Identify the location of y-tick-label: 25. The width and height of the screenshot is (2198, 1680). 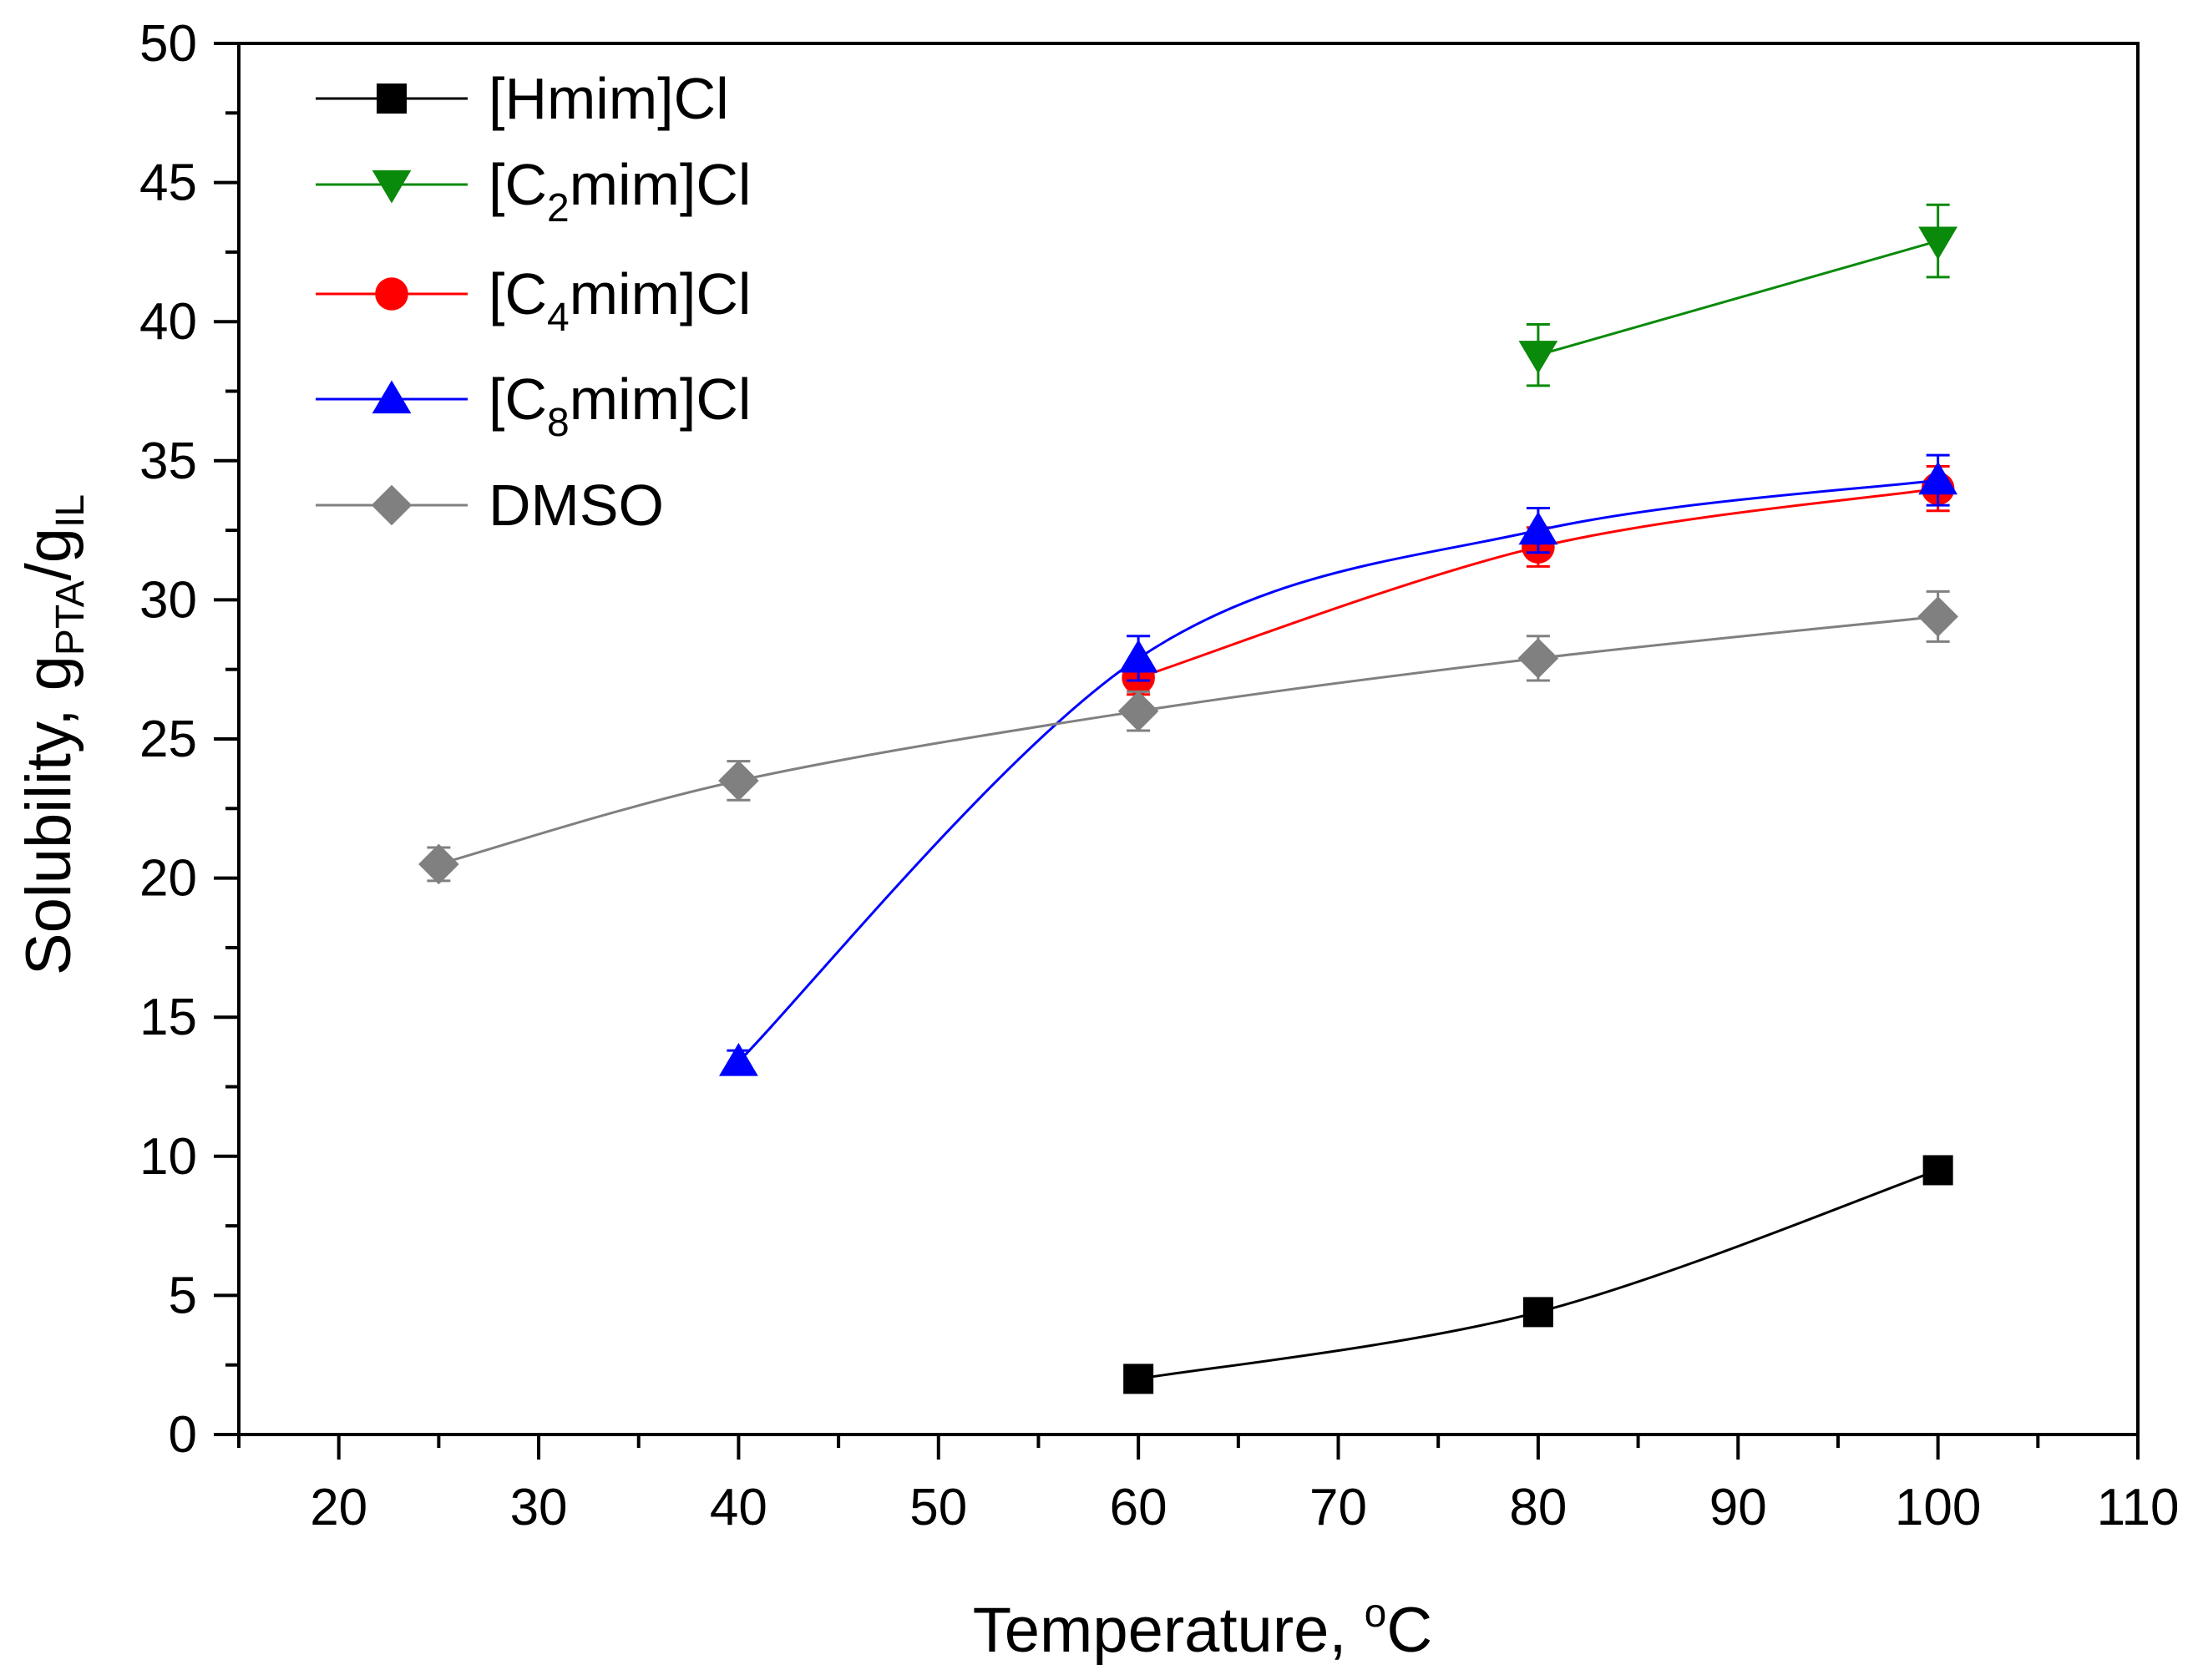
(168, 739).